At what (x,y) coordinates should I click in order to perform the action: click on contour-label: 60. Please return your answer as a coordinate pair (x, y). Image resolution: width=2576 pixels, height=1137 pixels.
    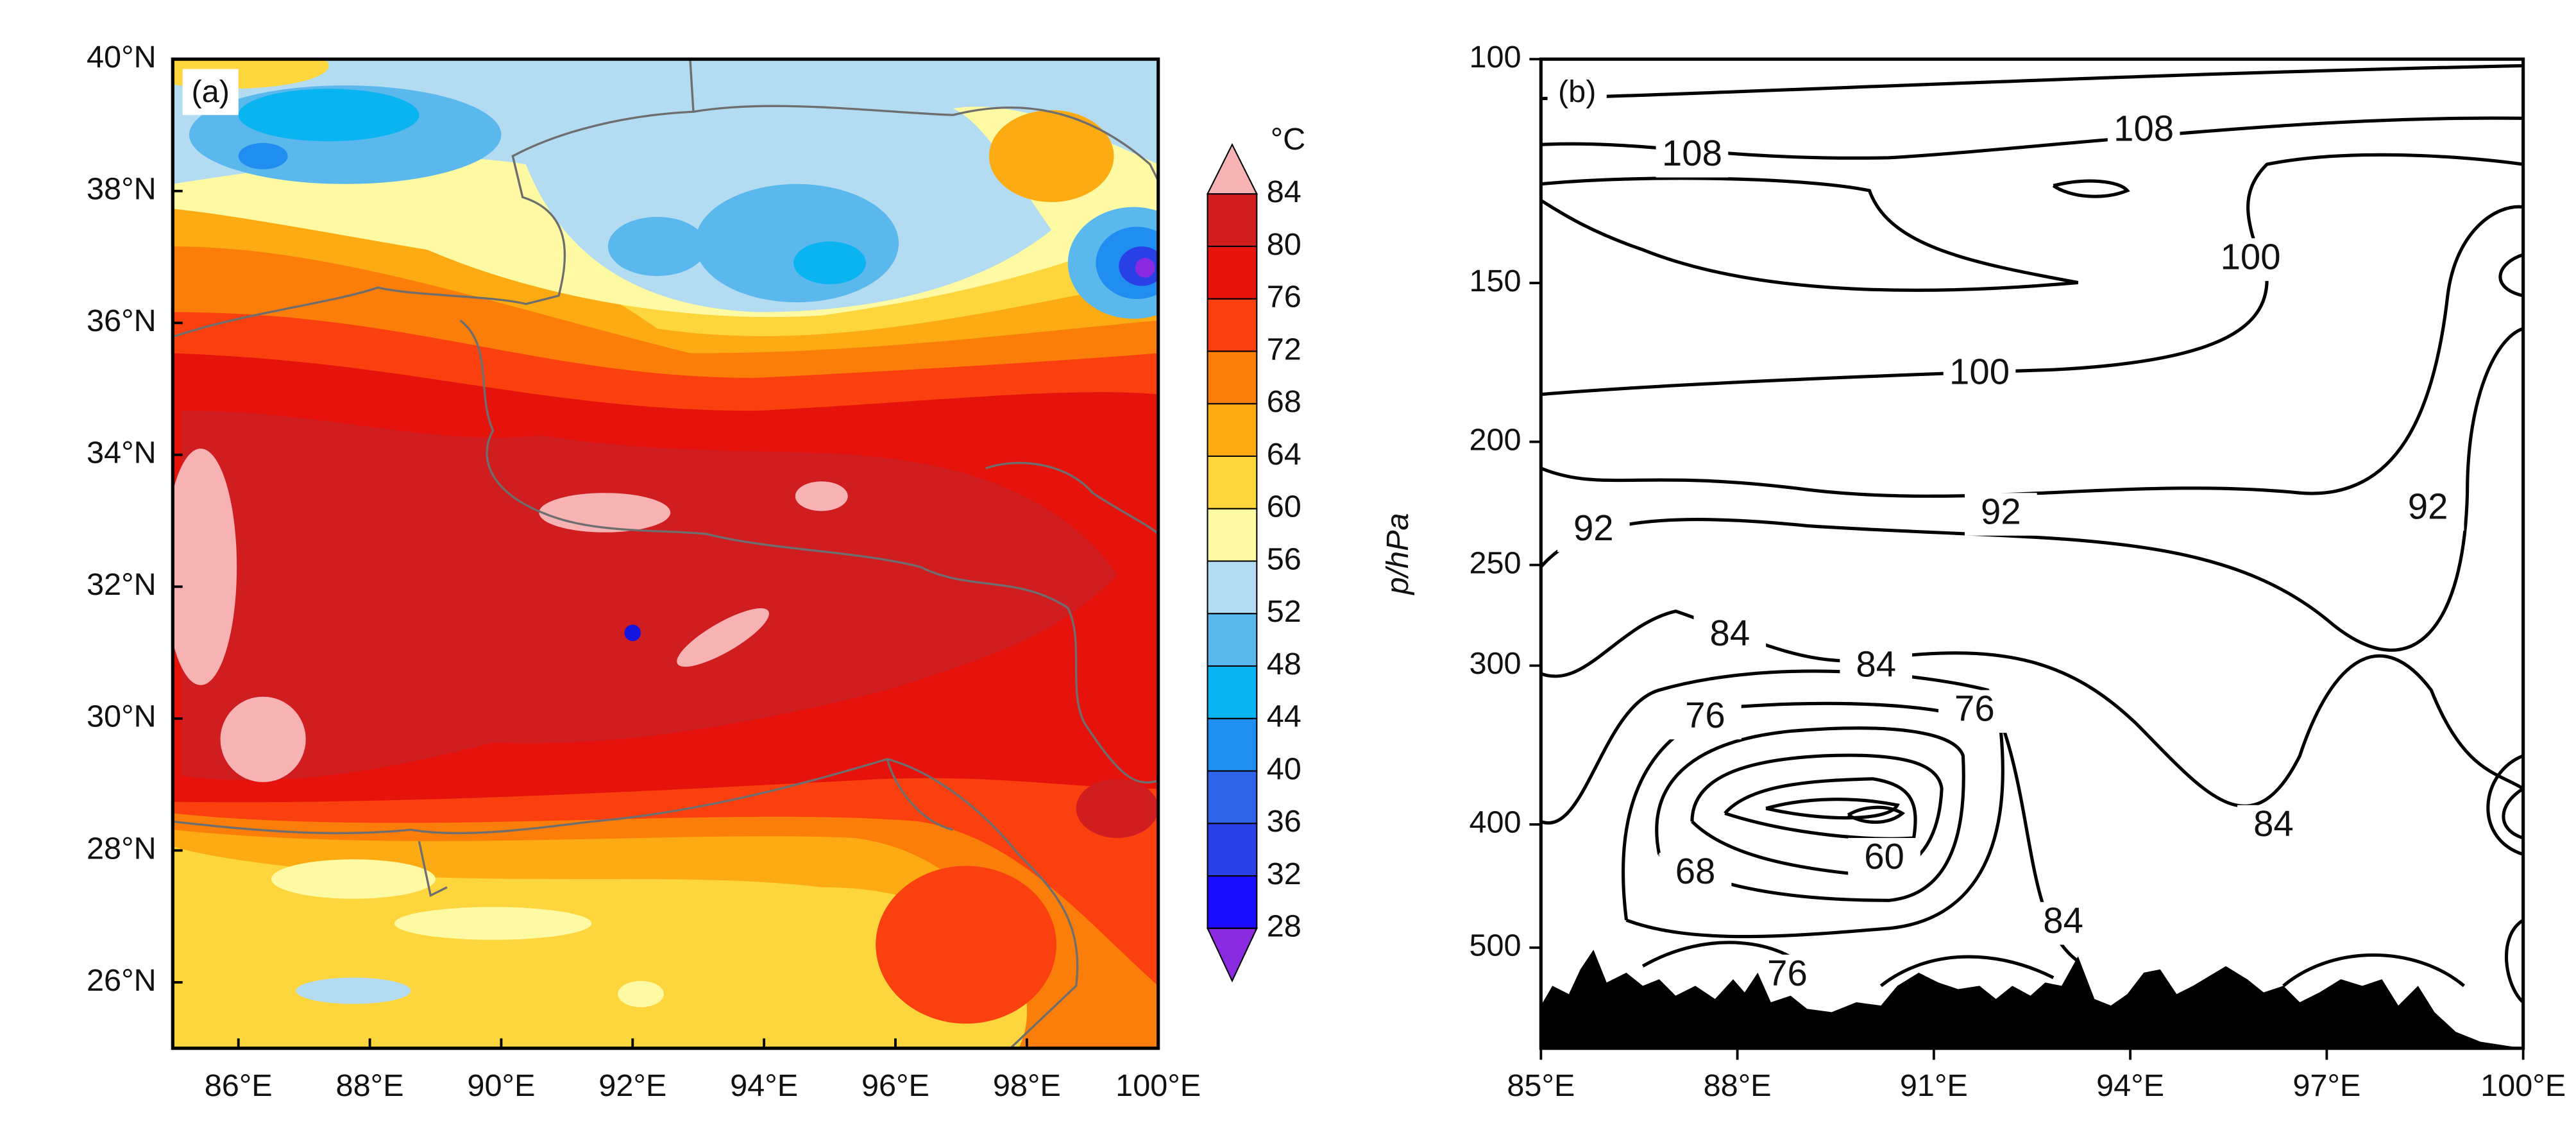
    Looking at the image, I should click on (1884, 856).